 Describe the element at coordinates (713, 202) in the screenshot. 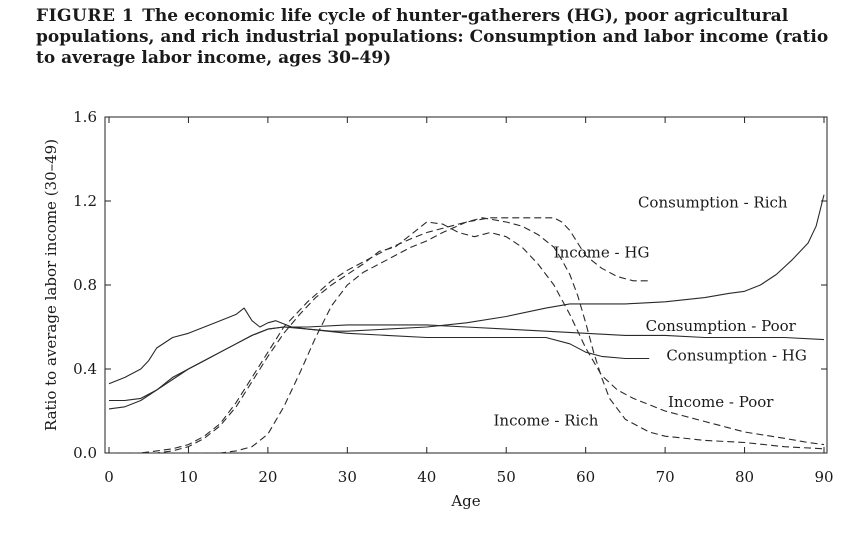

I see `series-label-consumption-rich: Consumption - Rich` at that location.